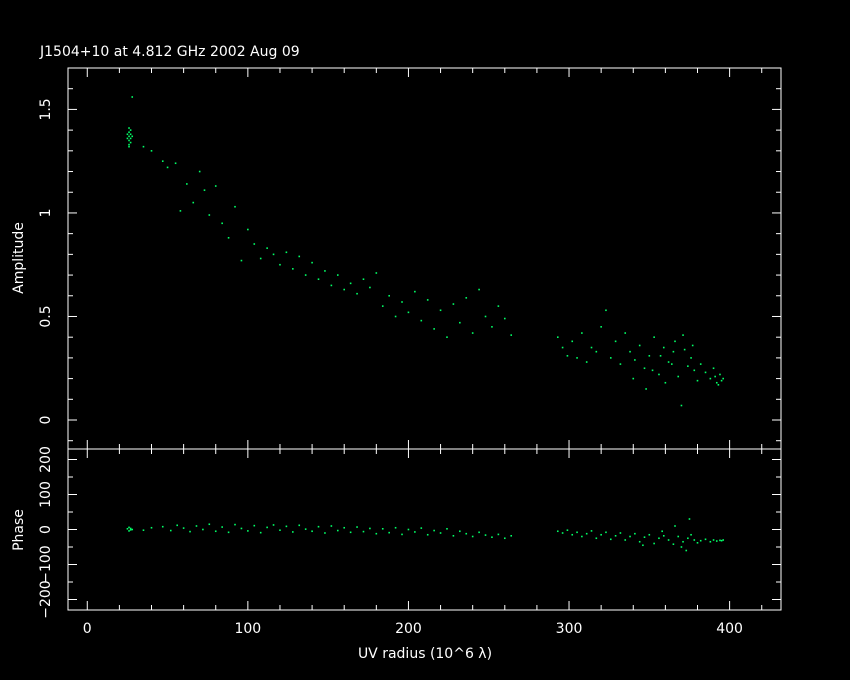 Image resolution: width=850 pixels, height=680 pixels. Describe the element at coordinates (46, 494) in the screenshot. I see `phase-y-tick-label: 100` at that location.